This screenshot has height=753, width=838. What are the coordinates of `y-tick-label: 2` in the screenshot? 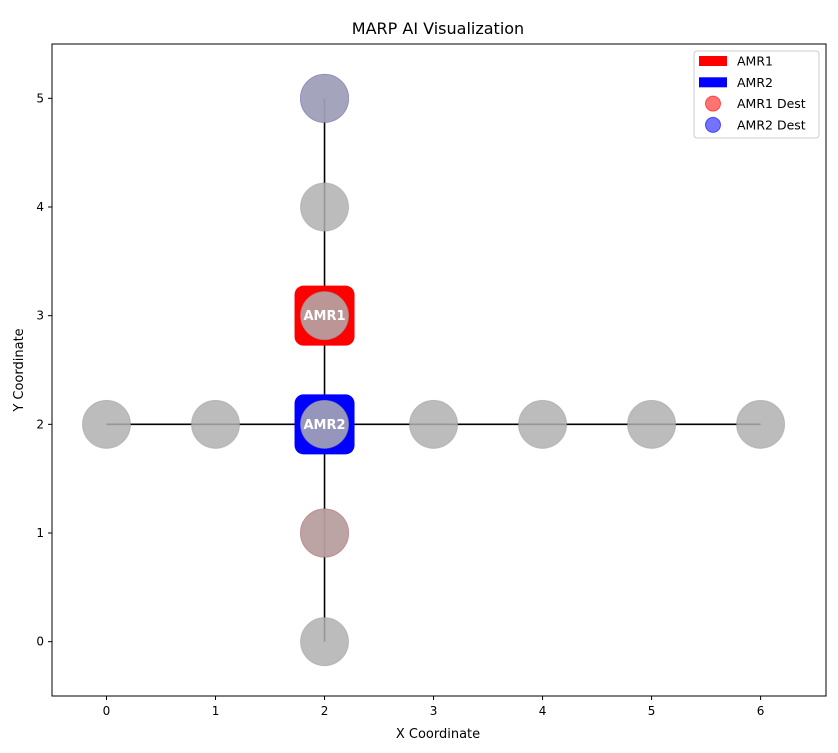 It's located at (40, 424).